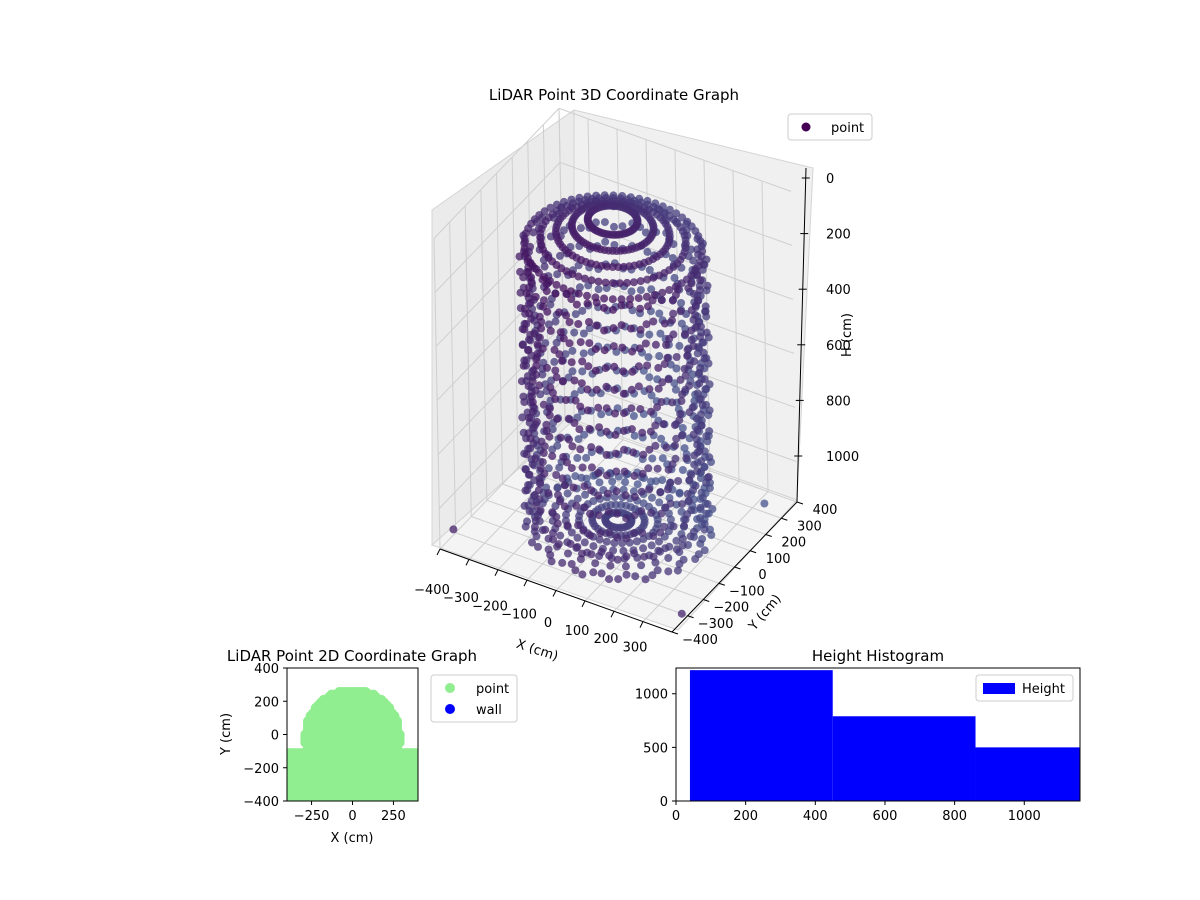  What do you see at coordinates (830, 179) in the screenshot?
I see `z-tick-label-0: 0` at bounding box center [830, 179].